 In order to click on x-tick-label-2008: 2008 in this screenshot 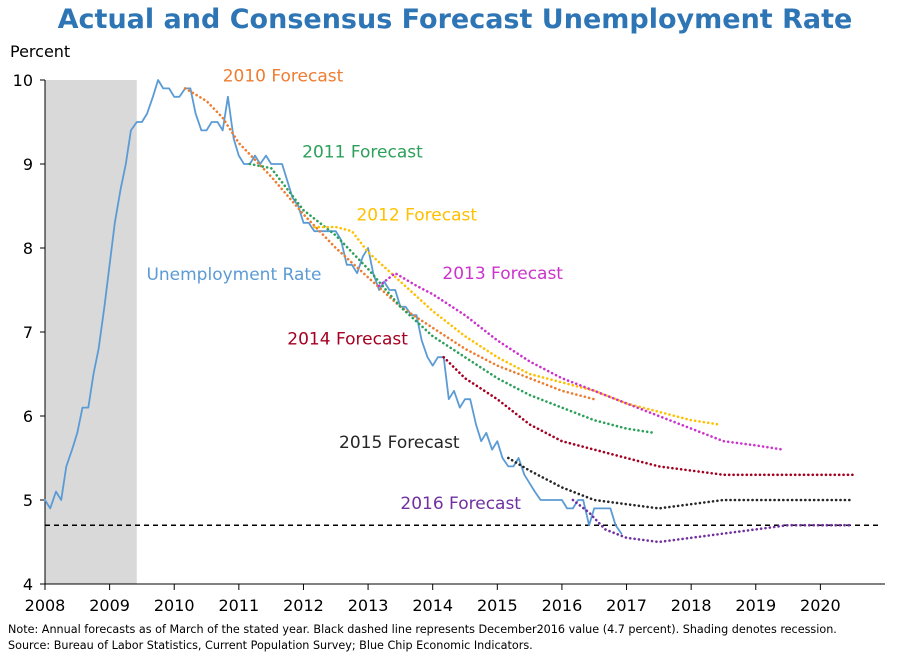, I will do `click(45, 605)`.